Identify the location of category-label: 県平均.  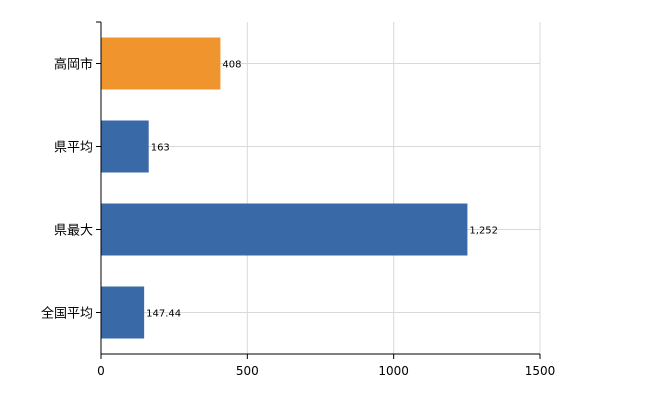
(73, 148).